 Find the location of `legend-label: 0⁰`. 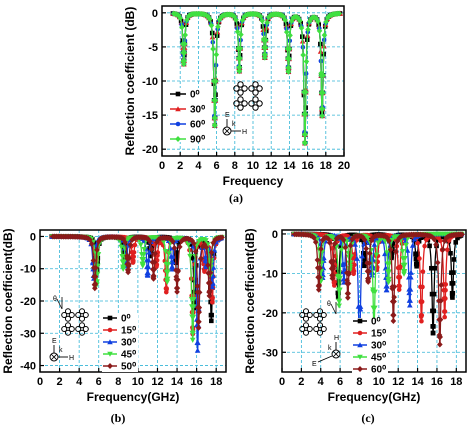

legend-label: 0⁰ is located at coordinates (126, 319).